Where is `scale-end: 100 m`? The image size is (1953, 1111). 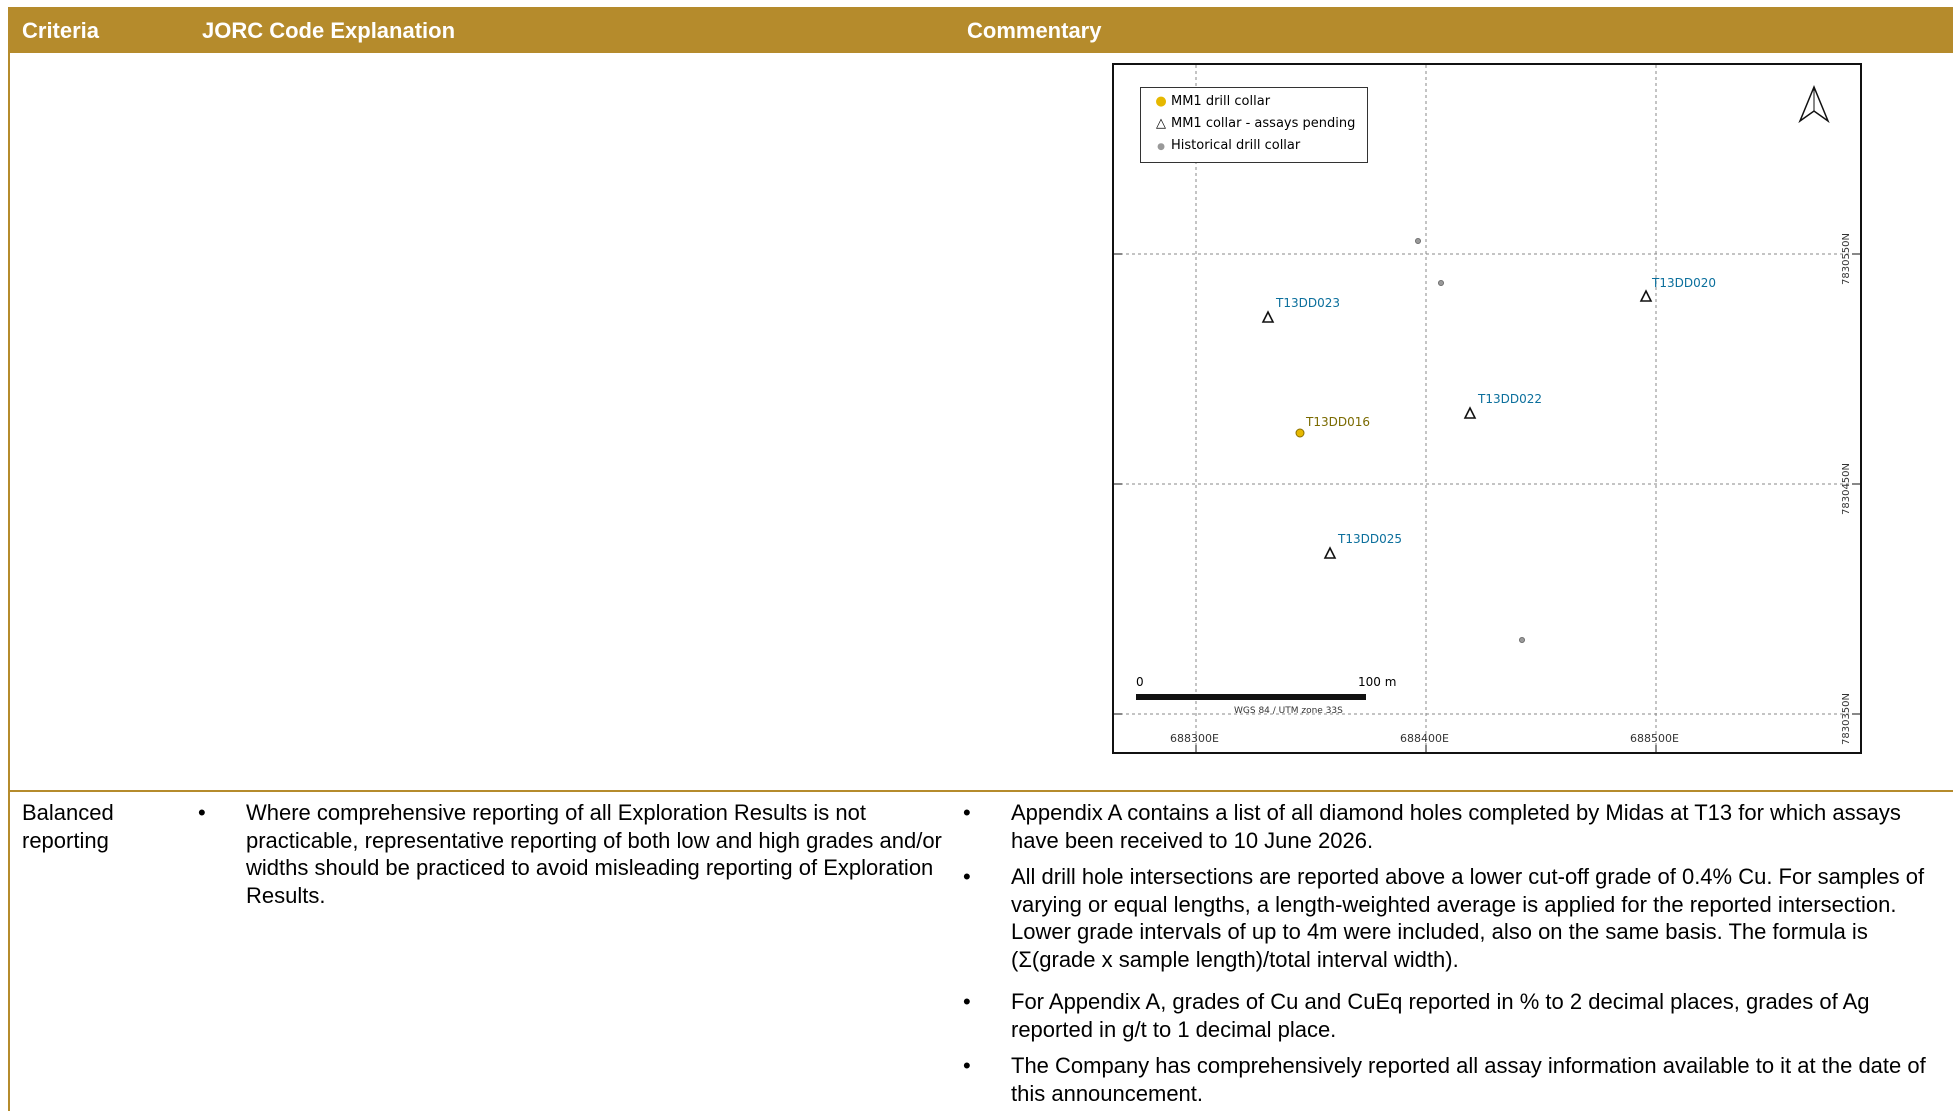
scale-end: 100 m is located at coordinates (1377, 682).